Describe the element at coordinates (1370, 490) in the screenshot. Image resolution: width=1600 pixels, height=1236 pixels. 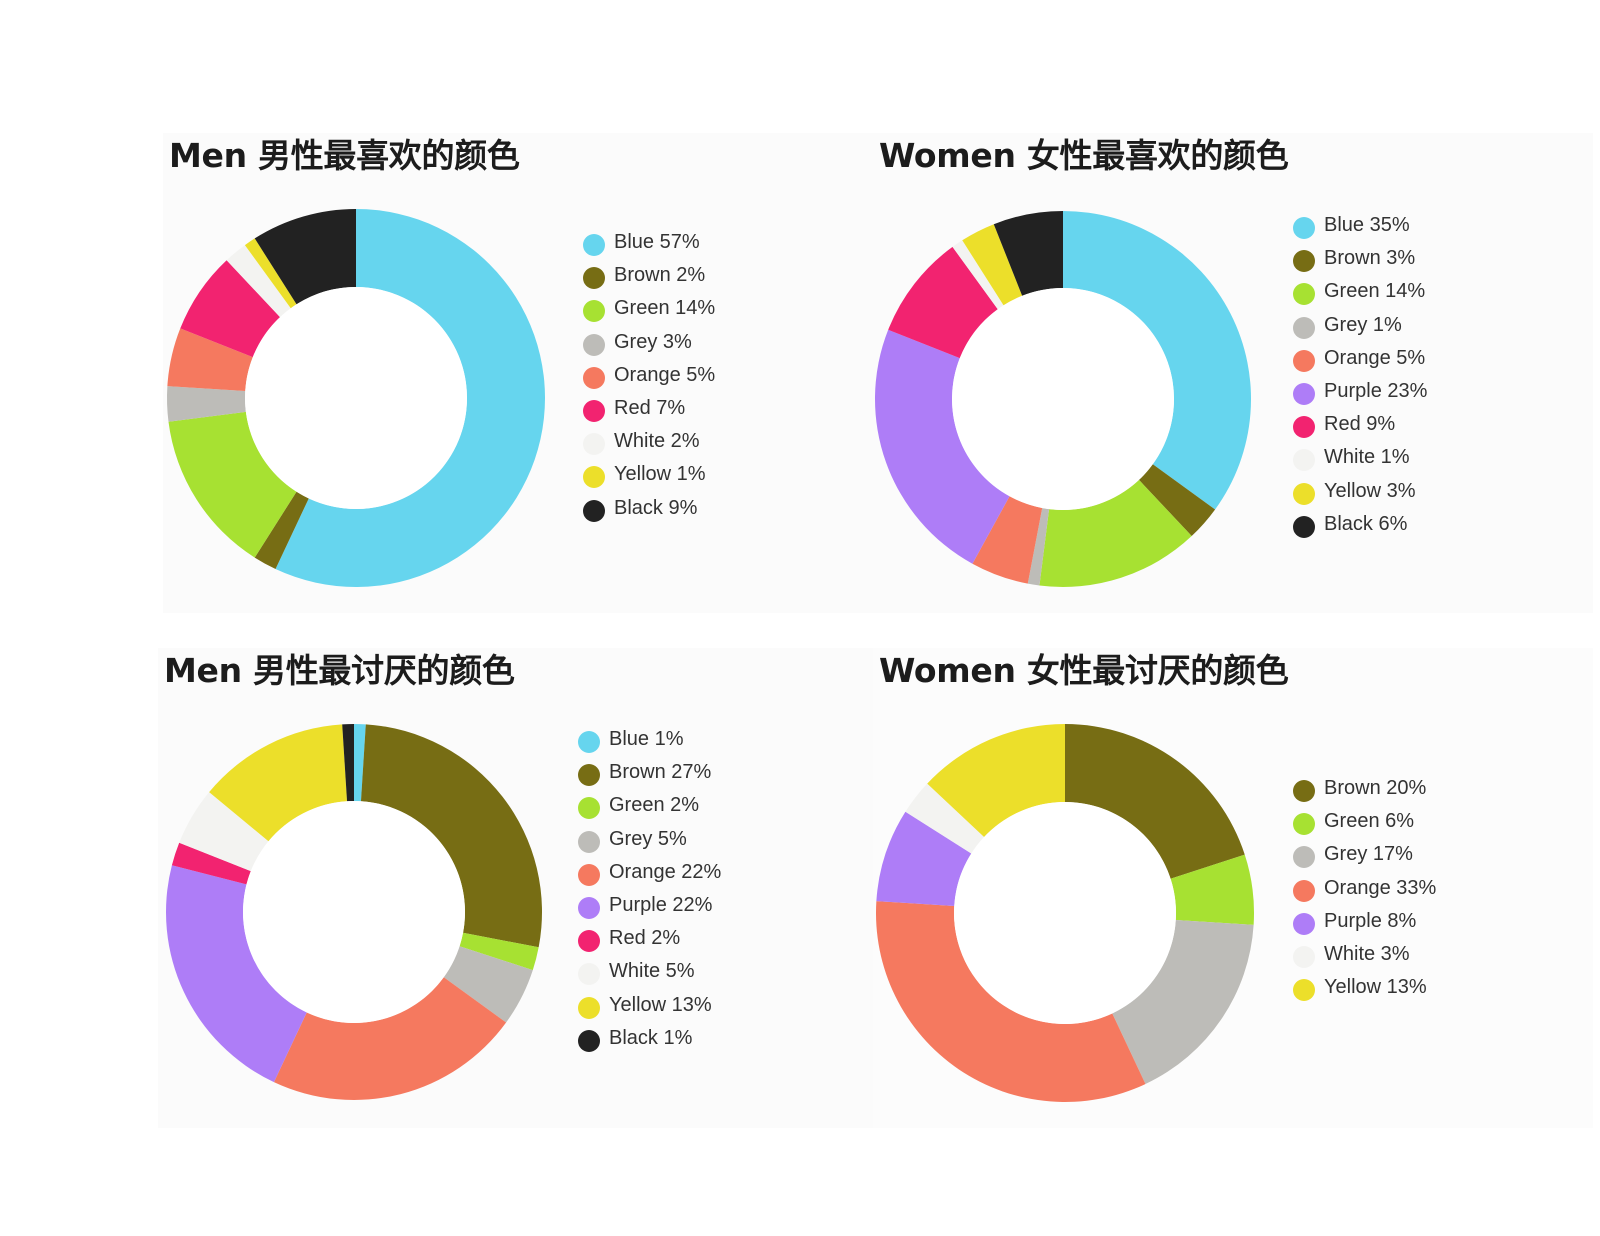
I see `legend-label: Yellow 3%` at that location.